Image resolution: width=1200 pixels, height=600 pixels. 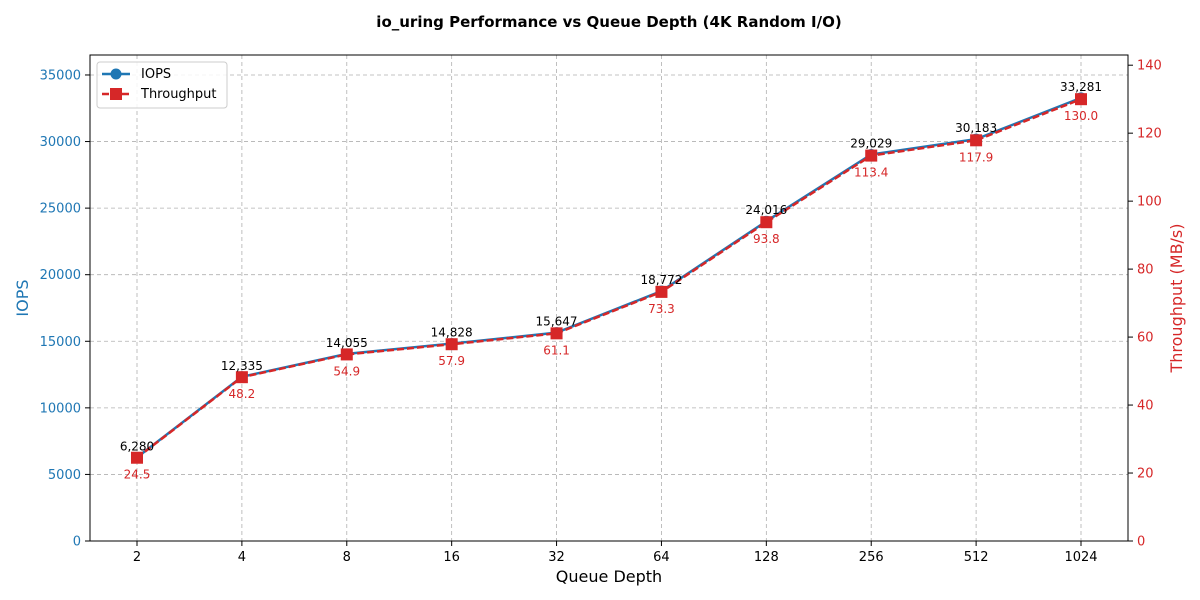 What do you see at coordinates (1081, 116) in the screenshot?
I see `throughput-data-label: 130.0` at bounding box center [1081, 116].